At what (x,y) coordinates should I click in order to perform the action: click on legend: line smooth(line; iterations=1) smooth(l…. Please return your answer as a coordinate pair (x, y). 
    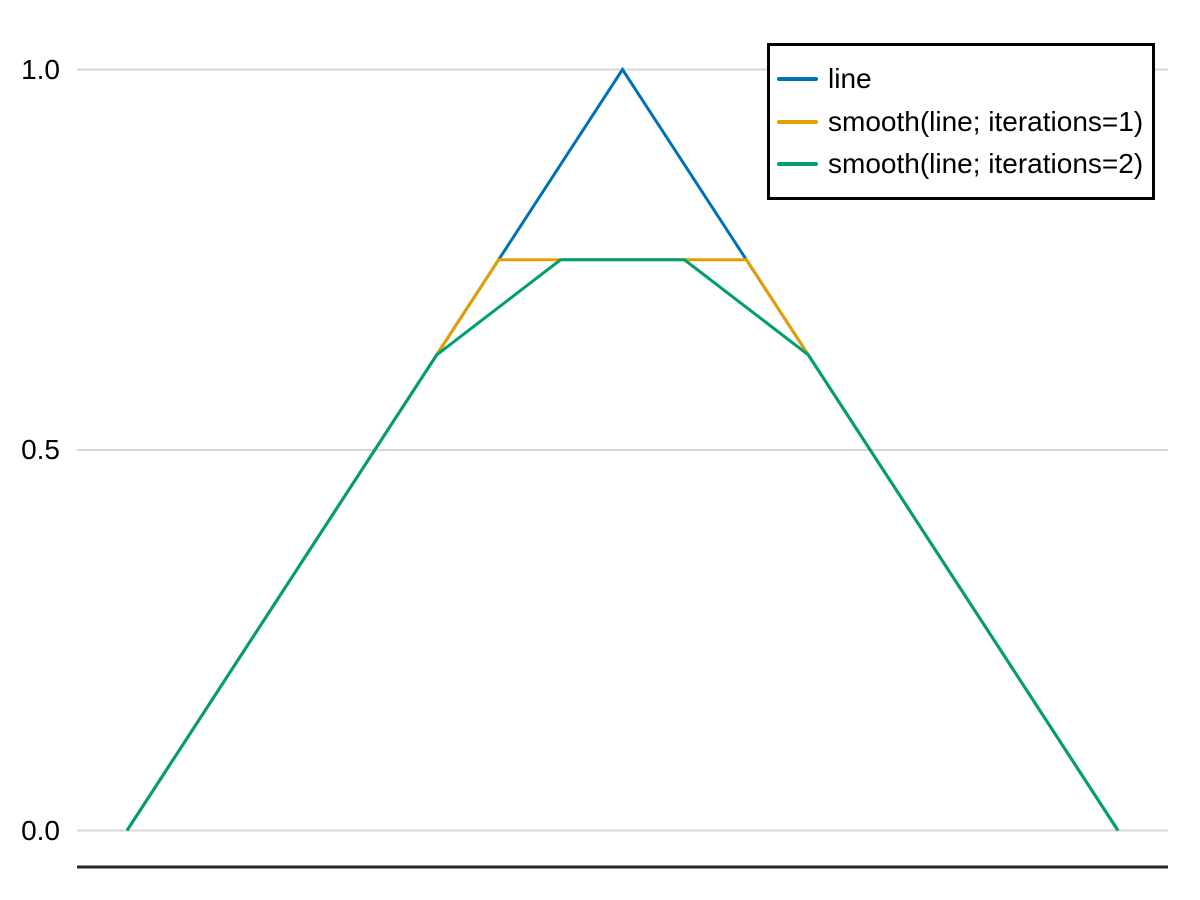
    Looking at the image, I should click on (961, 121).